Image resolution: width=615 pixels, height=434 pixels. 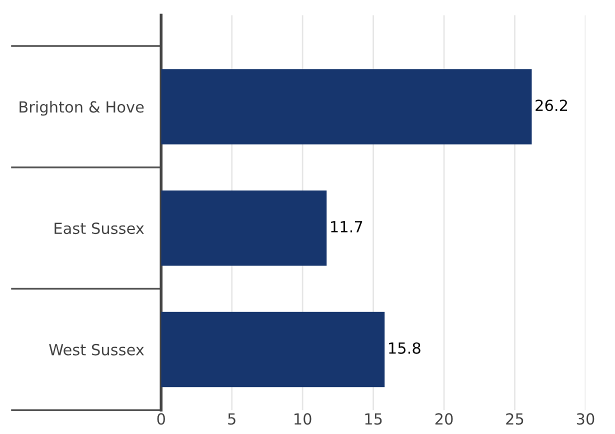 What do you see at coordinates (551, 106) in the screenshot?
I see `data-label: 26.2` at bounding box center [551, 106].